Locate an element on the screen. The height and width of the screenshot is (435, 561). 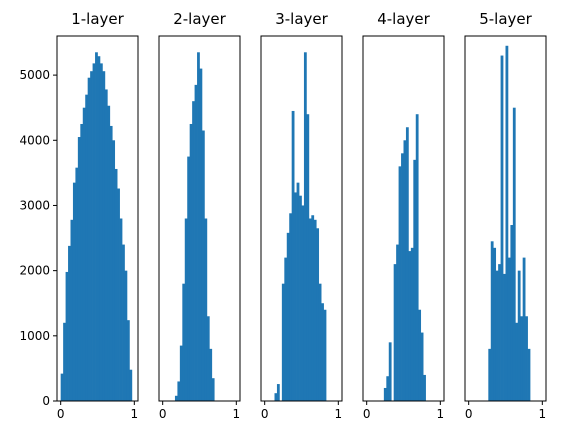
panel-title: 5-layer is located at coordinates (505, 19).